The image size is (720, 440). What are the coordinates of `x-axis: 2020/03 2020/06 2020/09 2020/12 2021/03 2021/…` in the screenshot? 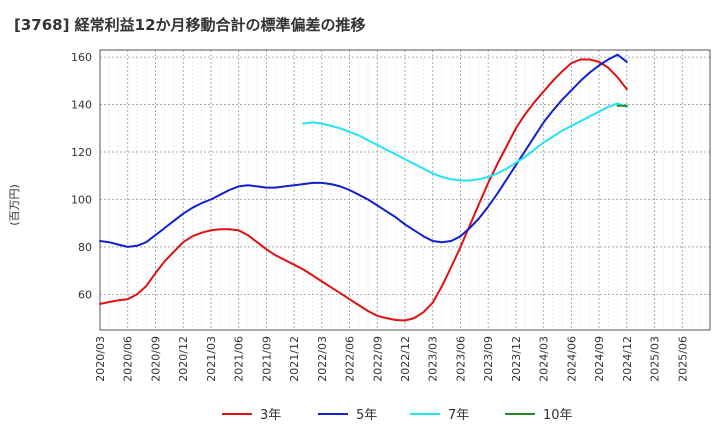 It's located at (391, 359).